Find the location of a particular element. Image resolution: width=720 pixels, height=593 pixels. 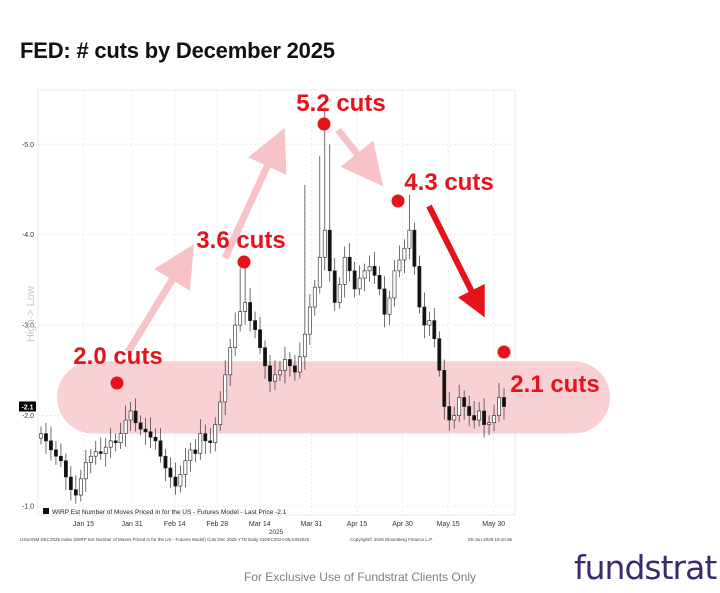

annotation-label: 2.1 cuts is located at coordinates (554, 384).